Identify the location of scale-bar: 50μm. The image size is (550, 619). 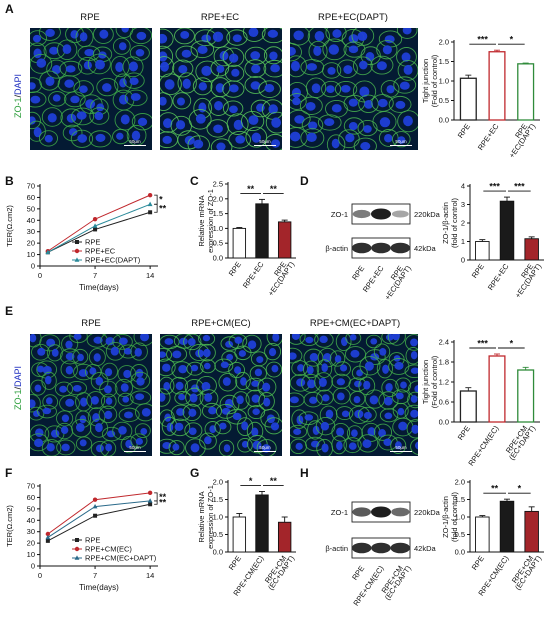
(401, 142).